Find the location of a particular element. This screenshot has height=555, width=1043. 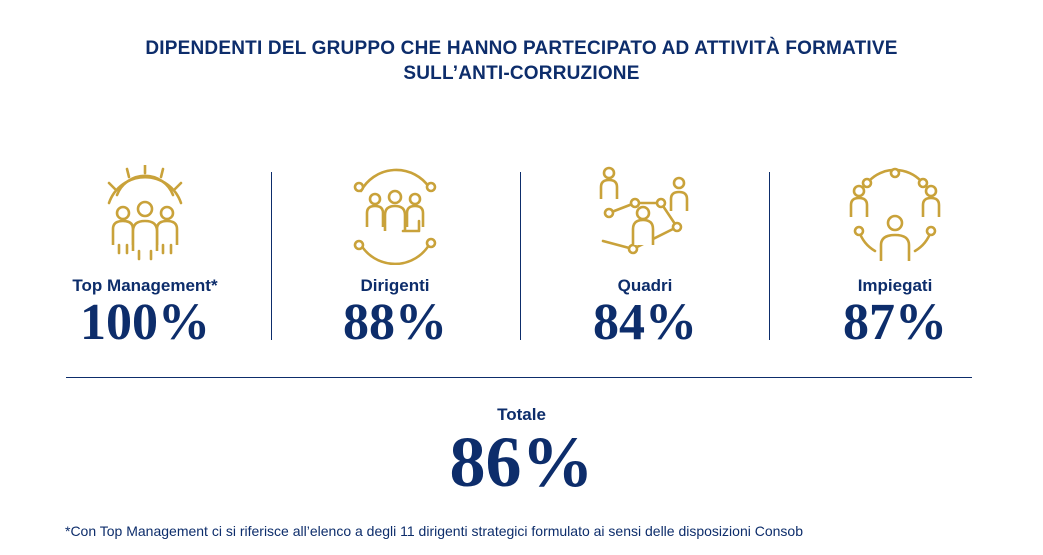

stat-quadri: Quadri 84% is located at coordinates (645, 260).